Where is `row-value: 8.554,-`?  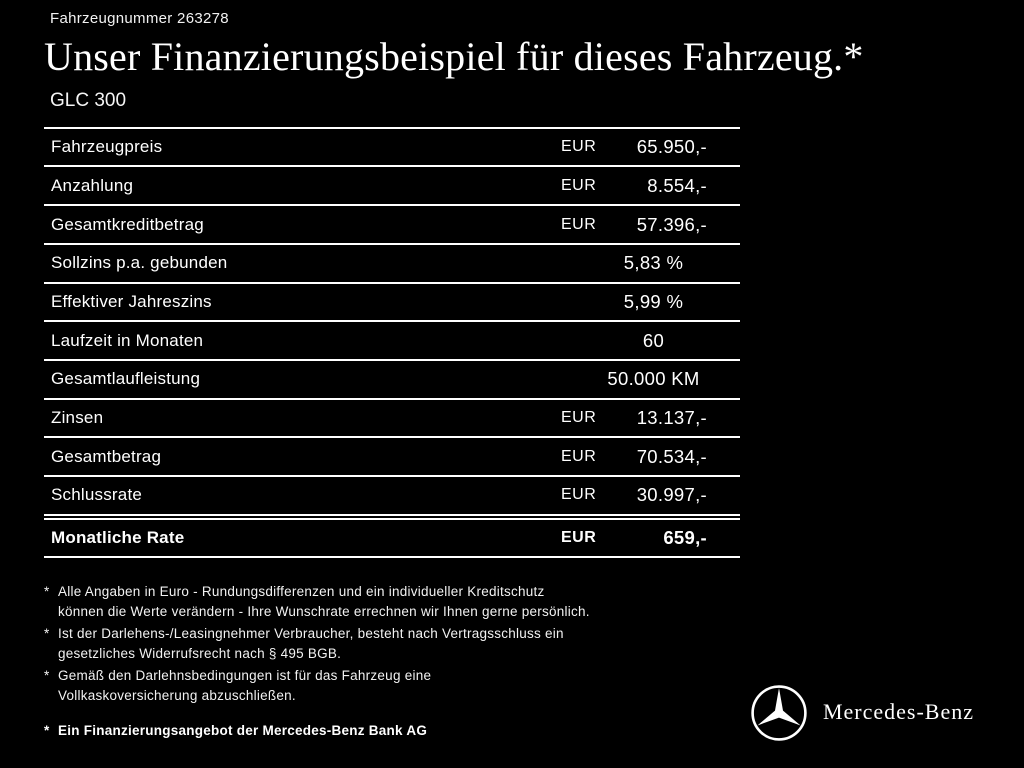 row-value: 8.554,- is located at coordinates (677, 185).